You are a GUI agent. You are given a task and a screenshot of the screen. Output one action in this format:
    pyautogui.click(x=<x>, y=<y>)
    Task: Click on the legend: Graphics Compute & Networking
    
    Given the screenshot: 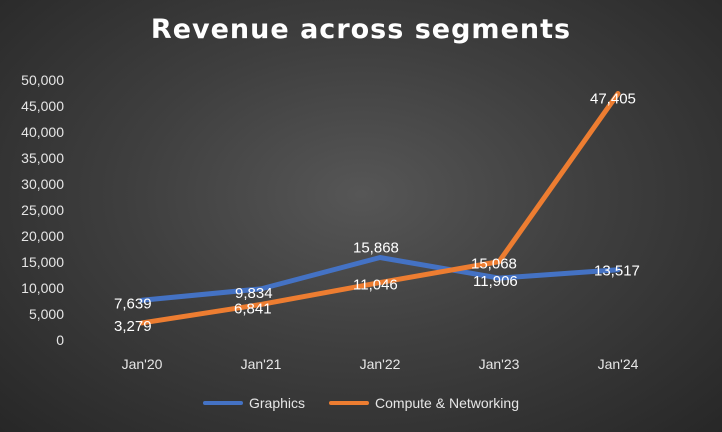 What is the action you would take?
    pyautogui.click(x=361, y=403)
    